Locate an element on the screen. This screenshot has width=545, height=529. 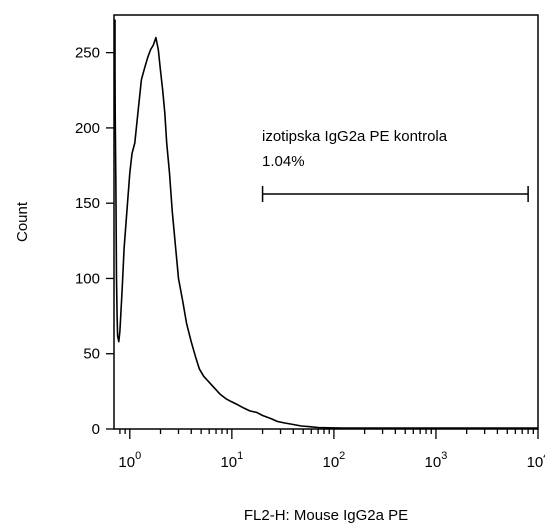
gate-percentage: 1.04% is located at coordinates (283, 161).